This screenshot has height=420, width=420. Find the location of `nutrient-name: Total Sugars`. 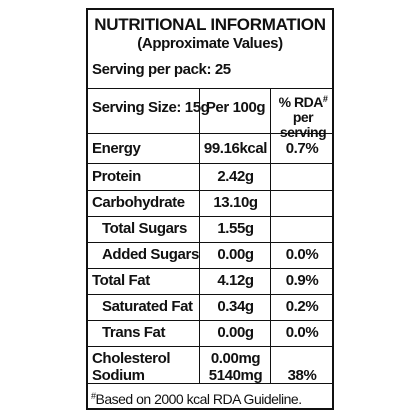

nutrient-name: Total Sugars is located at coordinates (144, 228).